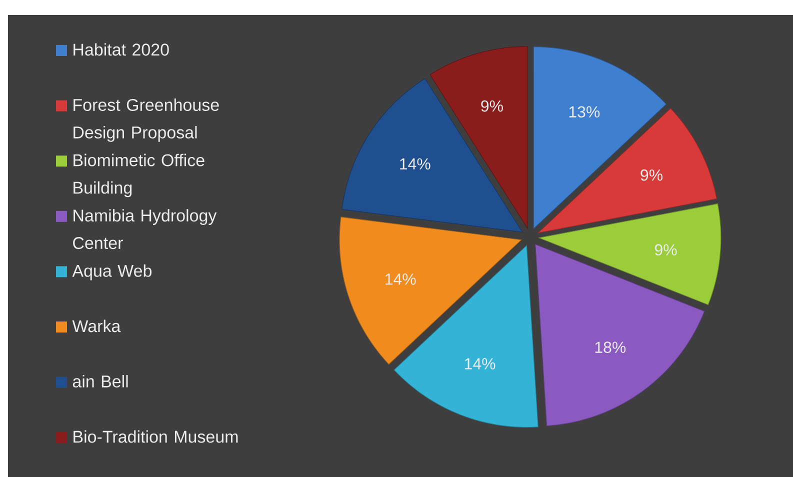 The height and width of the screenshot is (477, 793). I want to click on legend-label: Forest Greenhouse Design Proposal, so click(146, 120).